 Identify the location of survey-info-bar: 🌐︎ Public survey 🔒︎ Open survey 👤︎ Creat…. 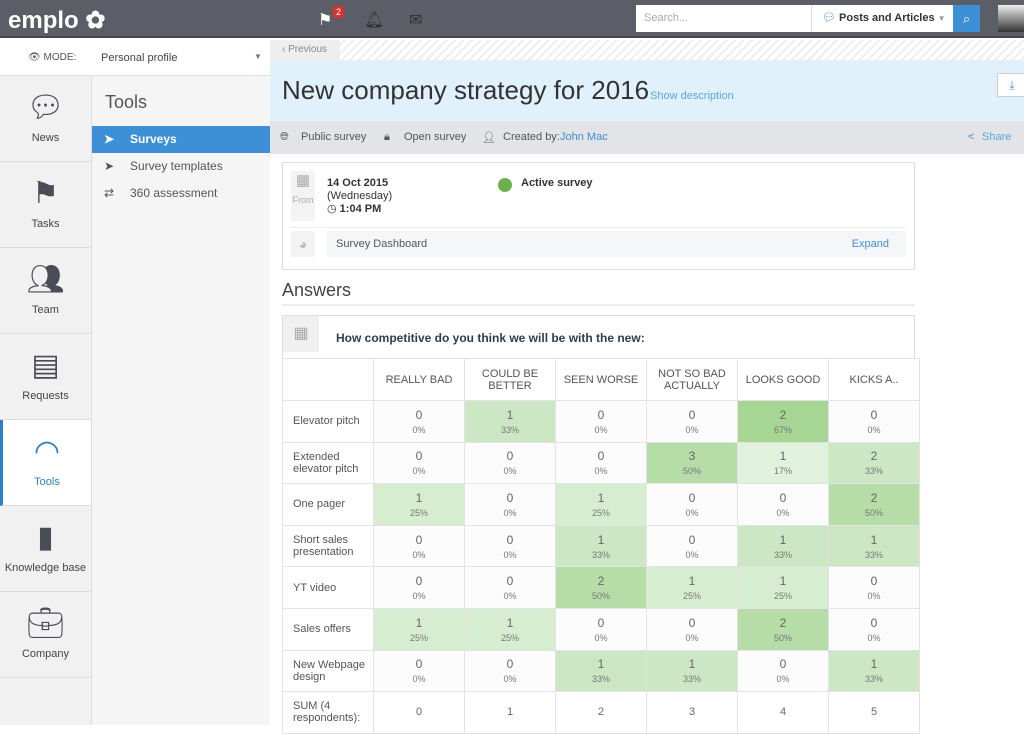
(647, 137).